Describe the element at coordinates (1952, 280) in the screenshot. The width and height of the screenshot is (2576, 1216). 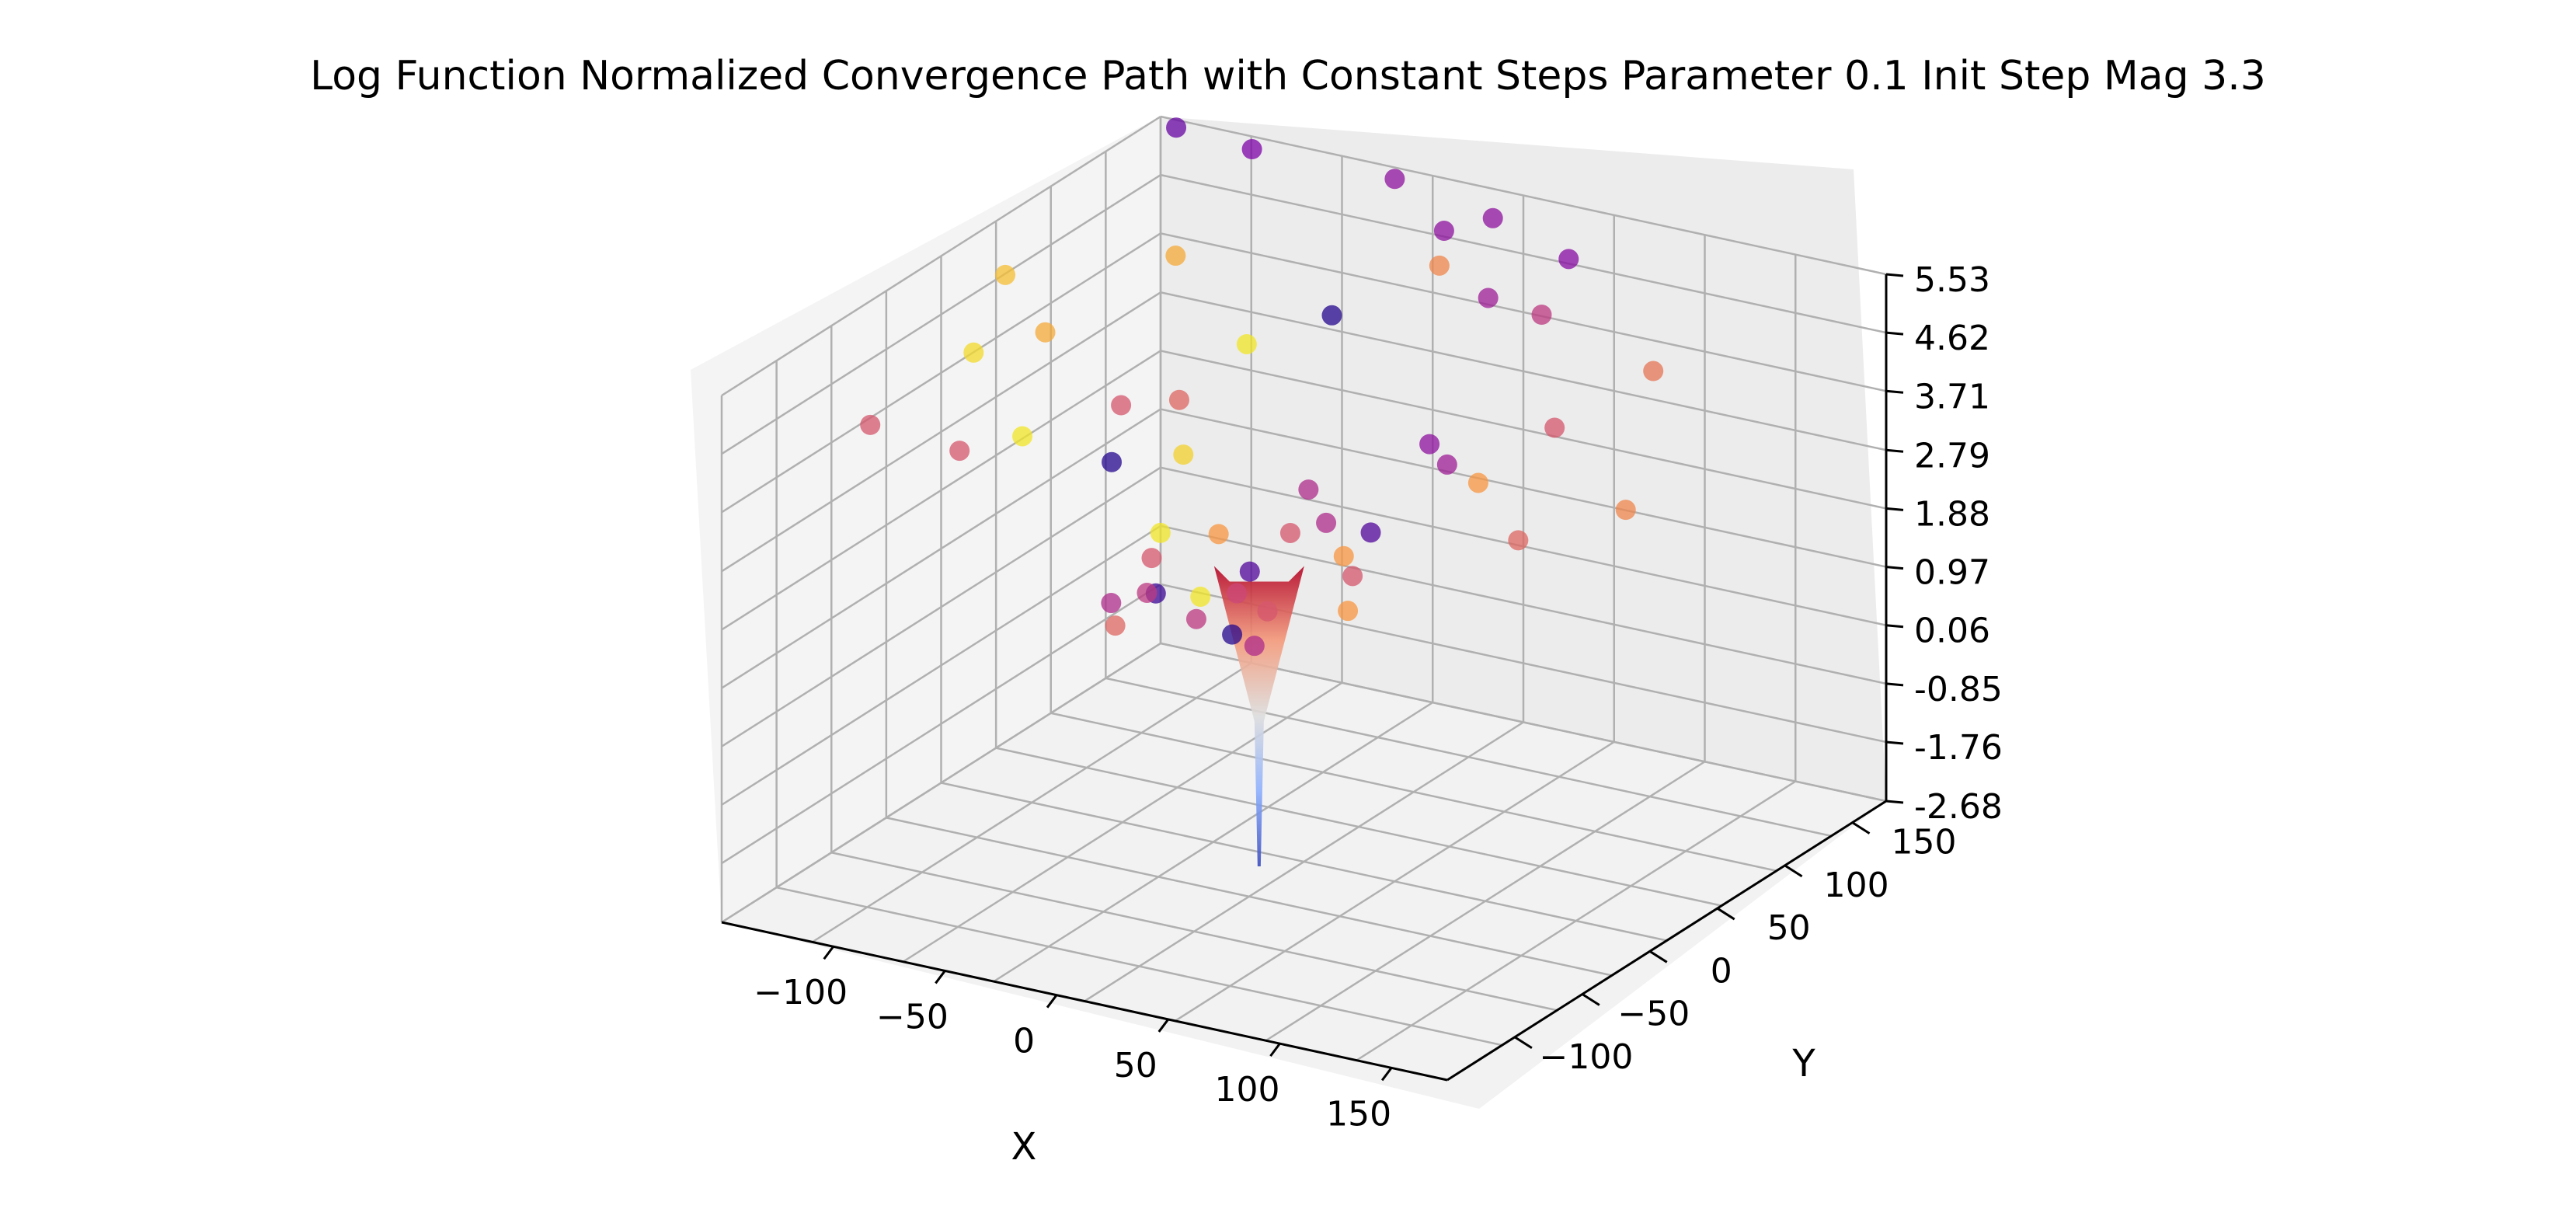
I see `z-tick-label: 5.53` at that location.